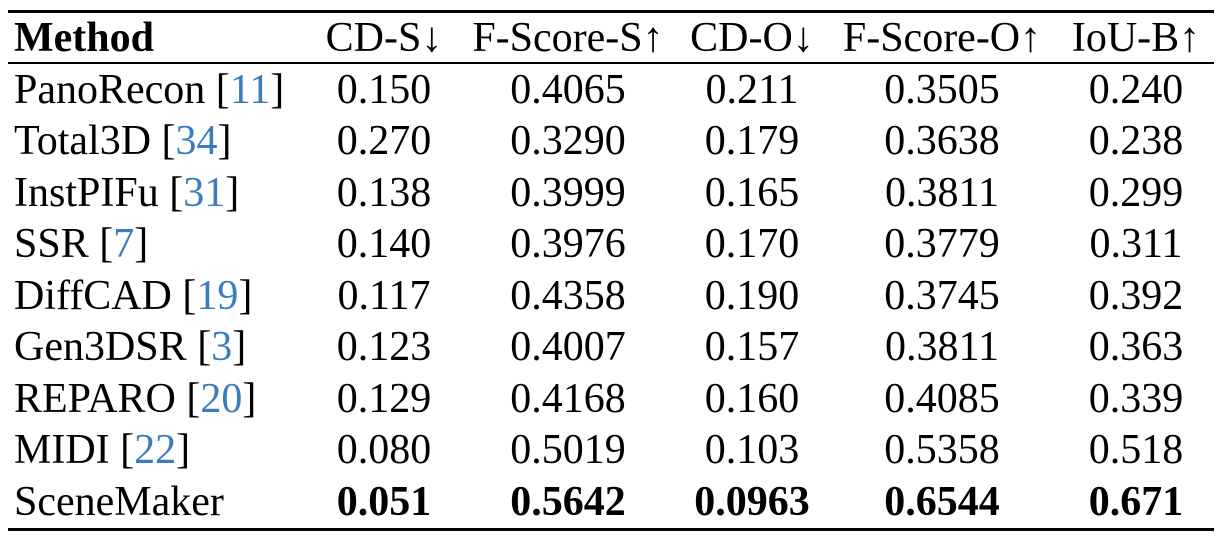  I want to click on method-name: REPARO, so click(95, 398).